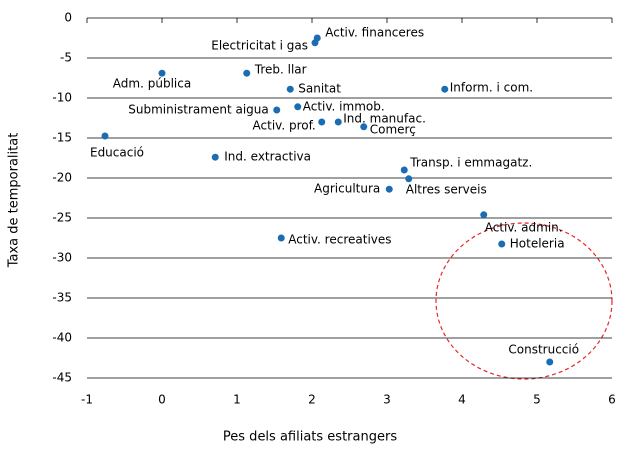 This screenshot has width=621, height=452. What do you see at coordinates (524, 227) in the screenshot?
I see `point-label: Activ. admin.` at bounding box center [524, 227].